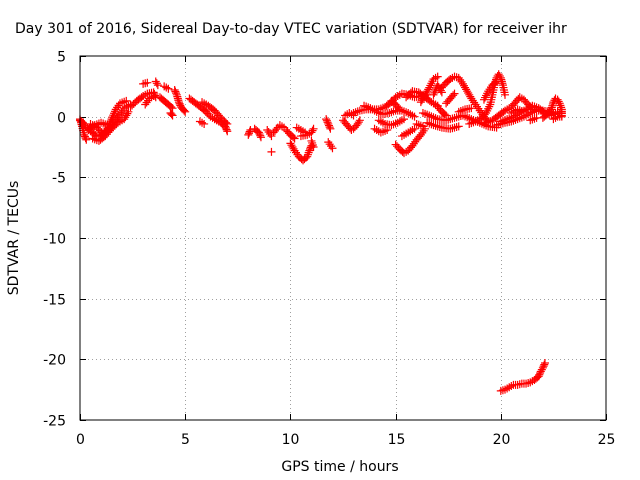 This screenshot has width=640, height=480. What do you see at coordinates (54, 240) in the screenshot?
I see `y-tick-label: -10` at bounding box center [54, 240].